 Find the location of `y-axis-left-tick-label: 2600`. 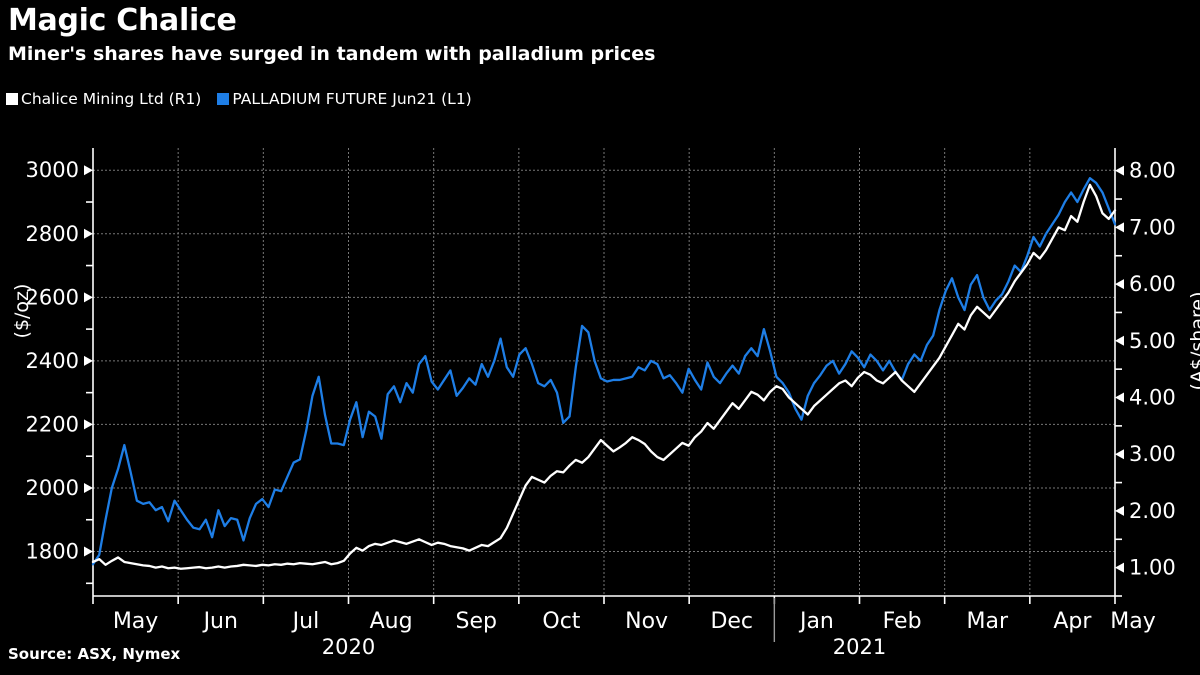

y-axis-left-tick-label: 2600 is located at coordinates (52, 297).